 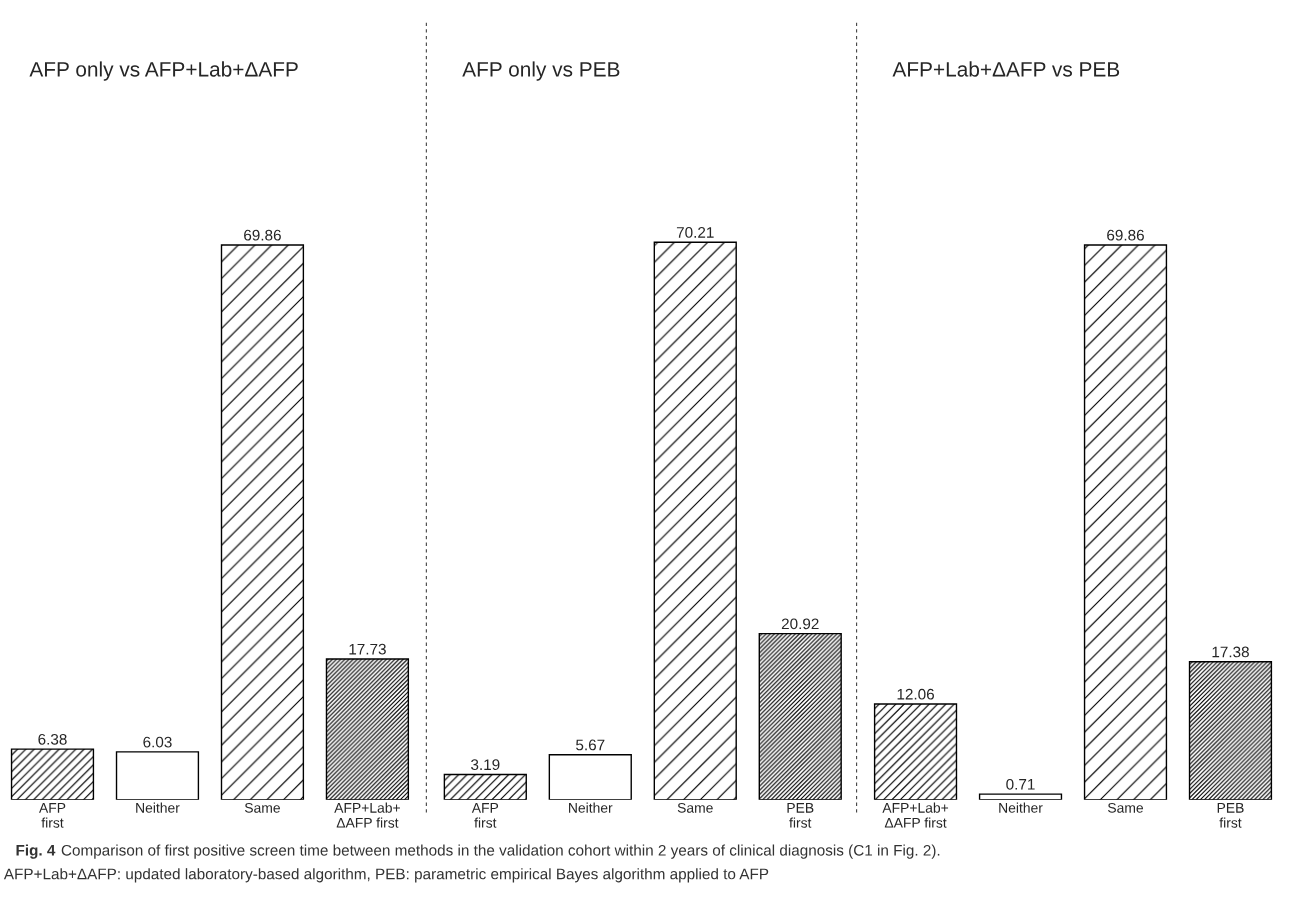 I want to click on chart-title: AFP+Lab+ΔAFP vs PEB, so click(x=1006, y=69).